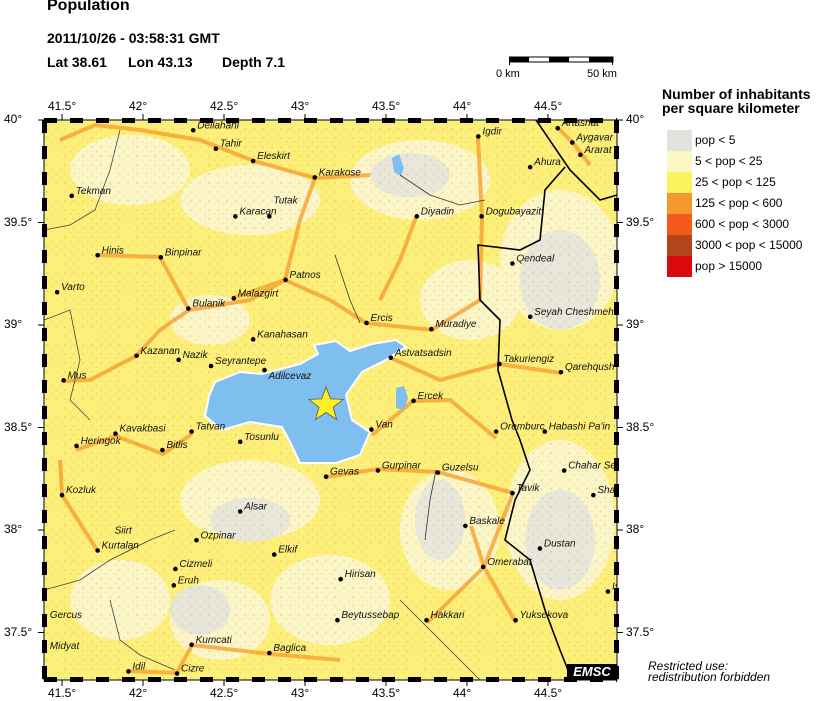  Describe the element at coordinates (492, 131) in the screenshot. I see `city-label: Igdir` at that location.